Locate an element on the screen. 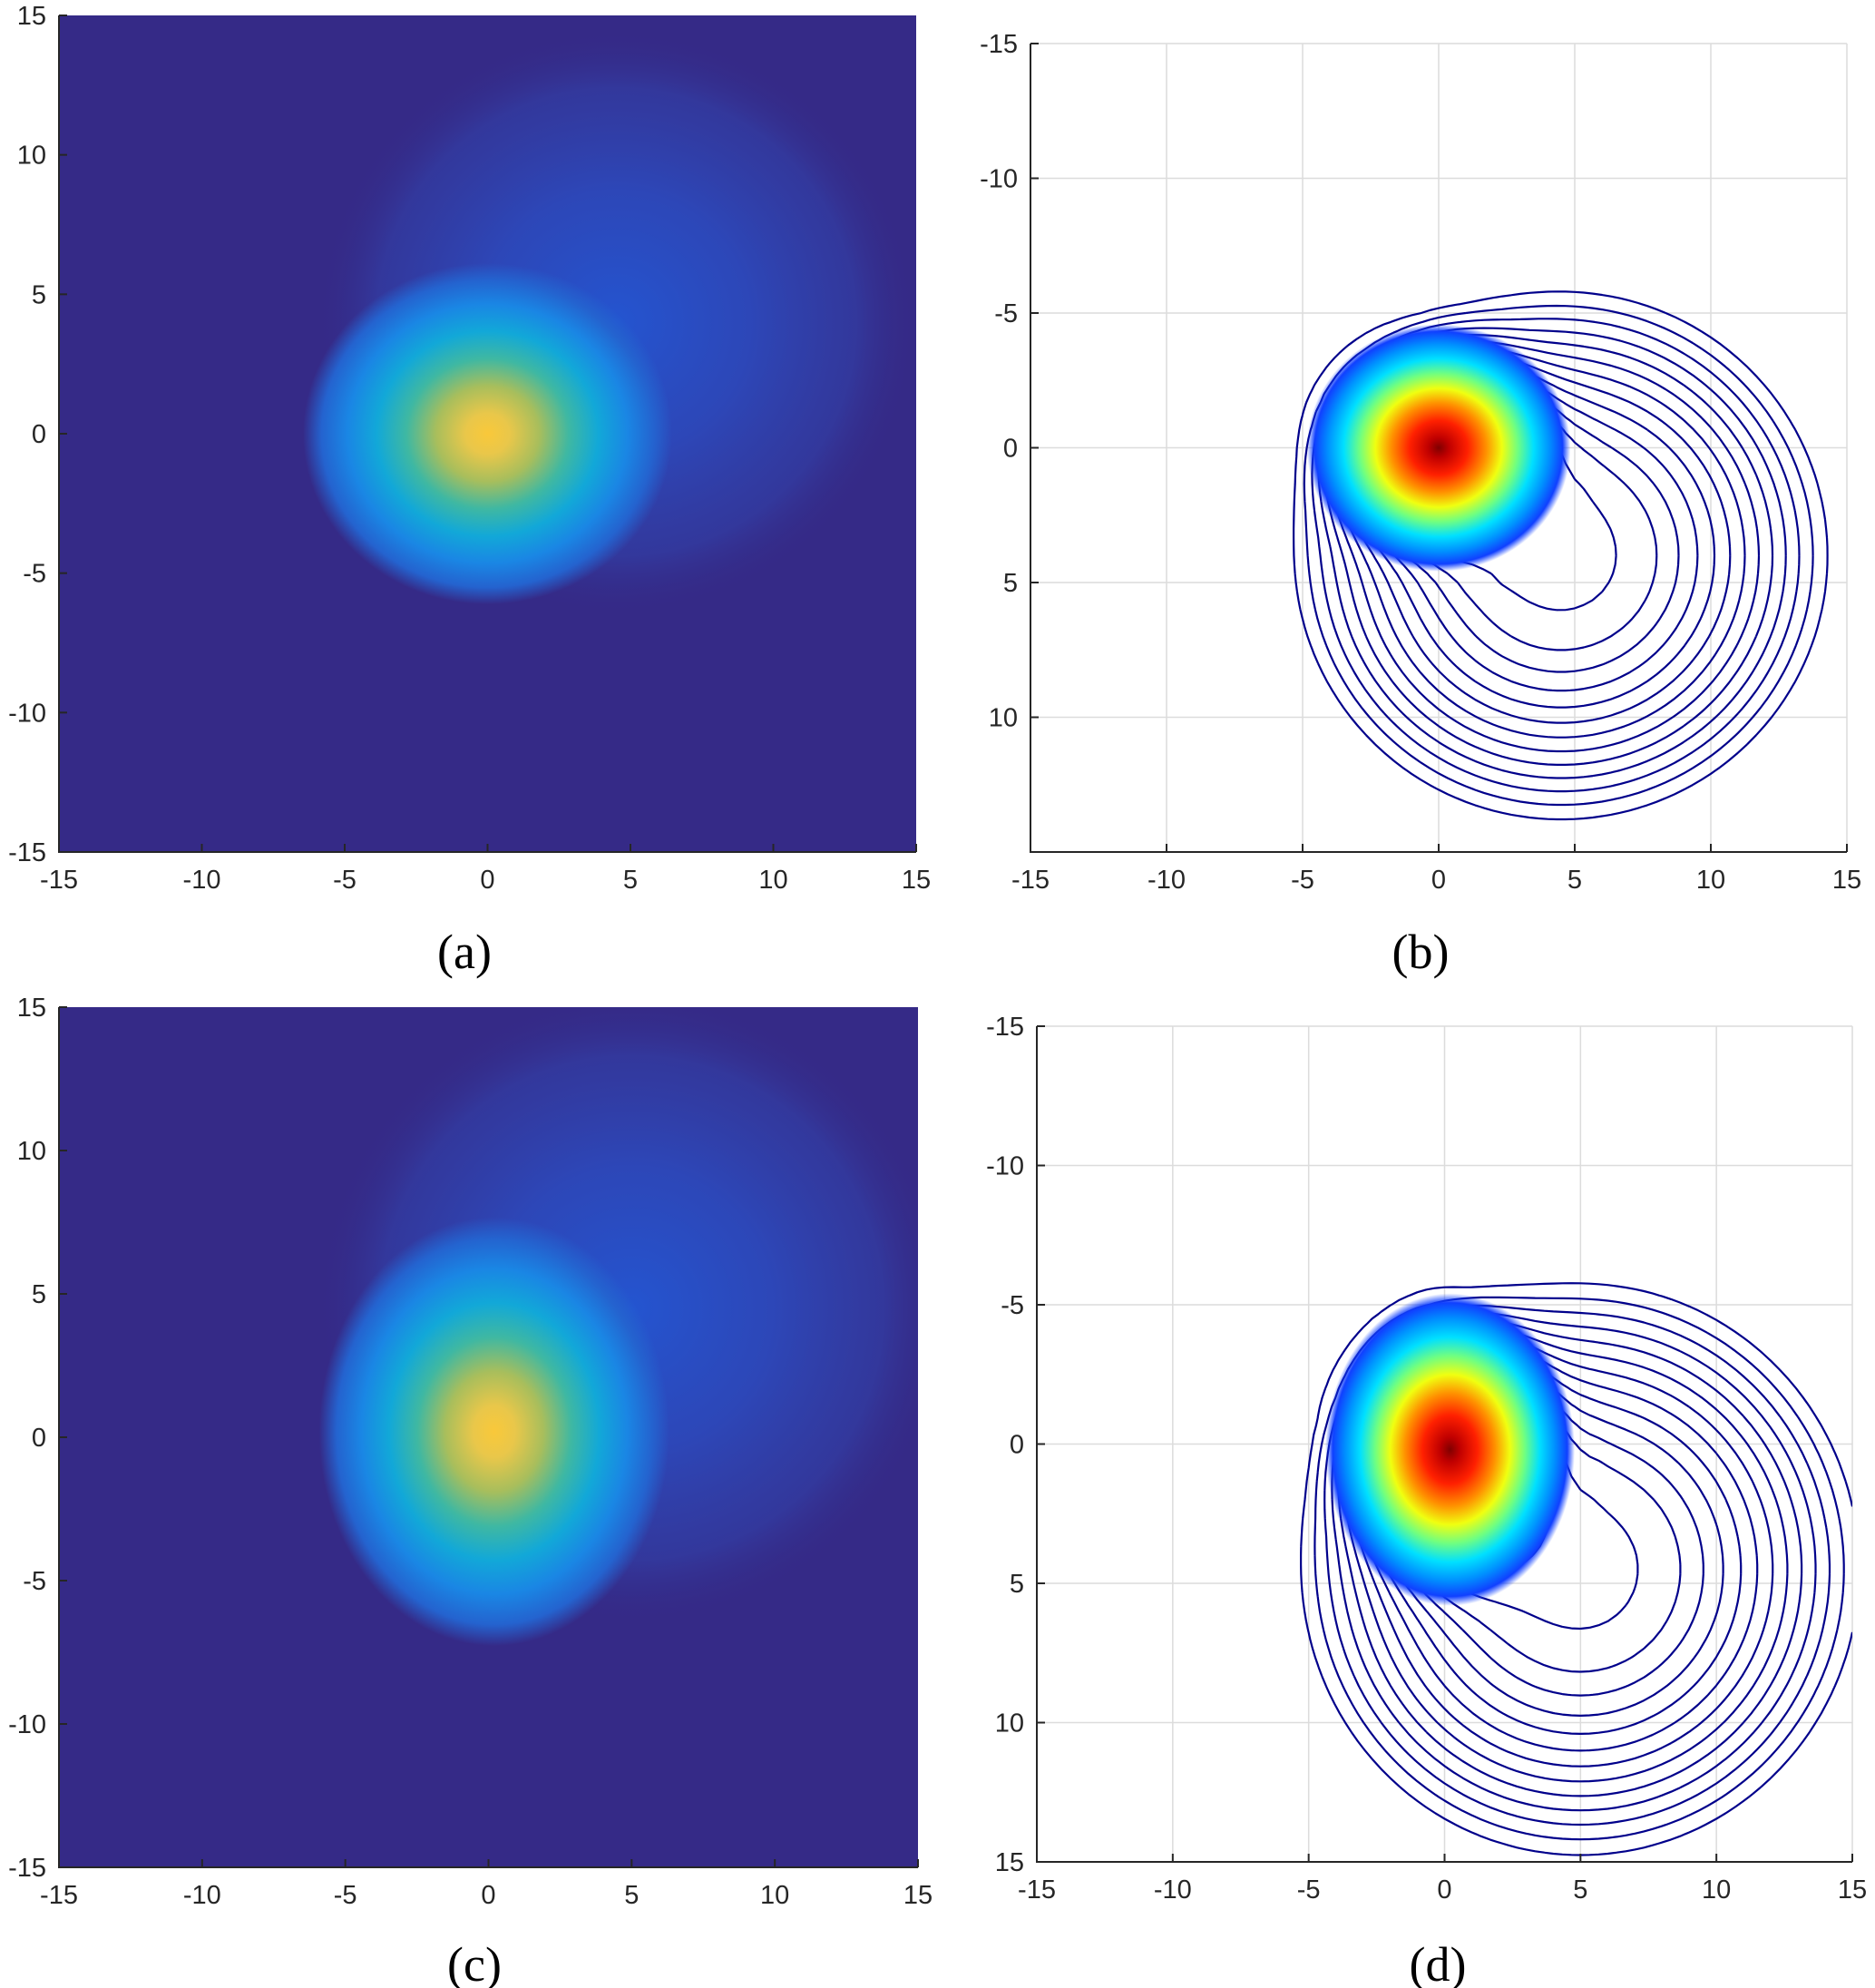 This screenshot has height=1988, width=1875. panel-caption: (a) is located at coordinates (464, 952).